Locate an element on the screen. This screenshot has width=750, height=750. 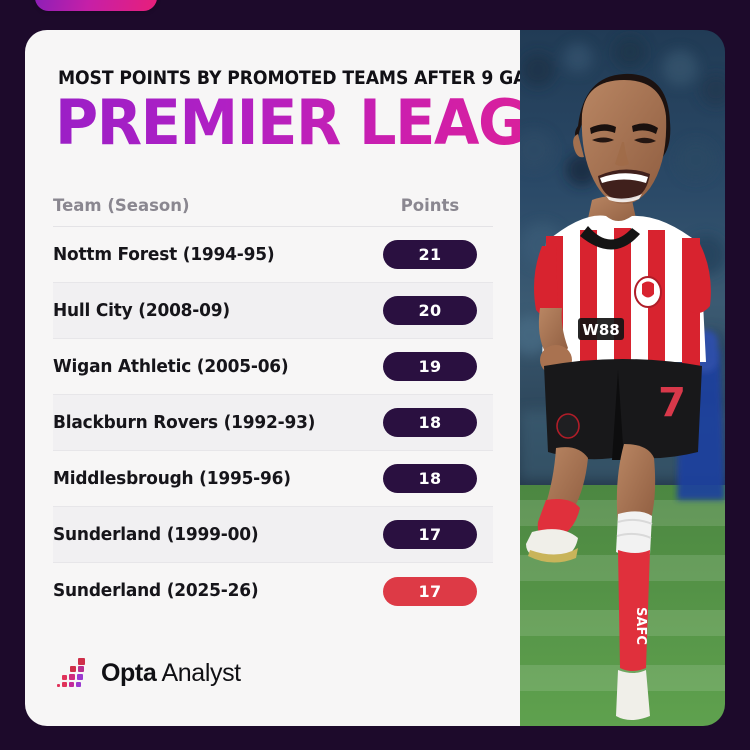
row-team-label: Sunderland (2025-26) is located at coordinates (156, 591).